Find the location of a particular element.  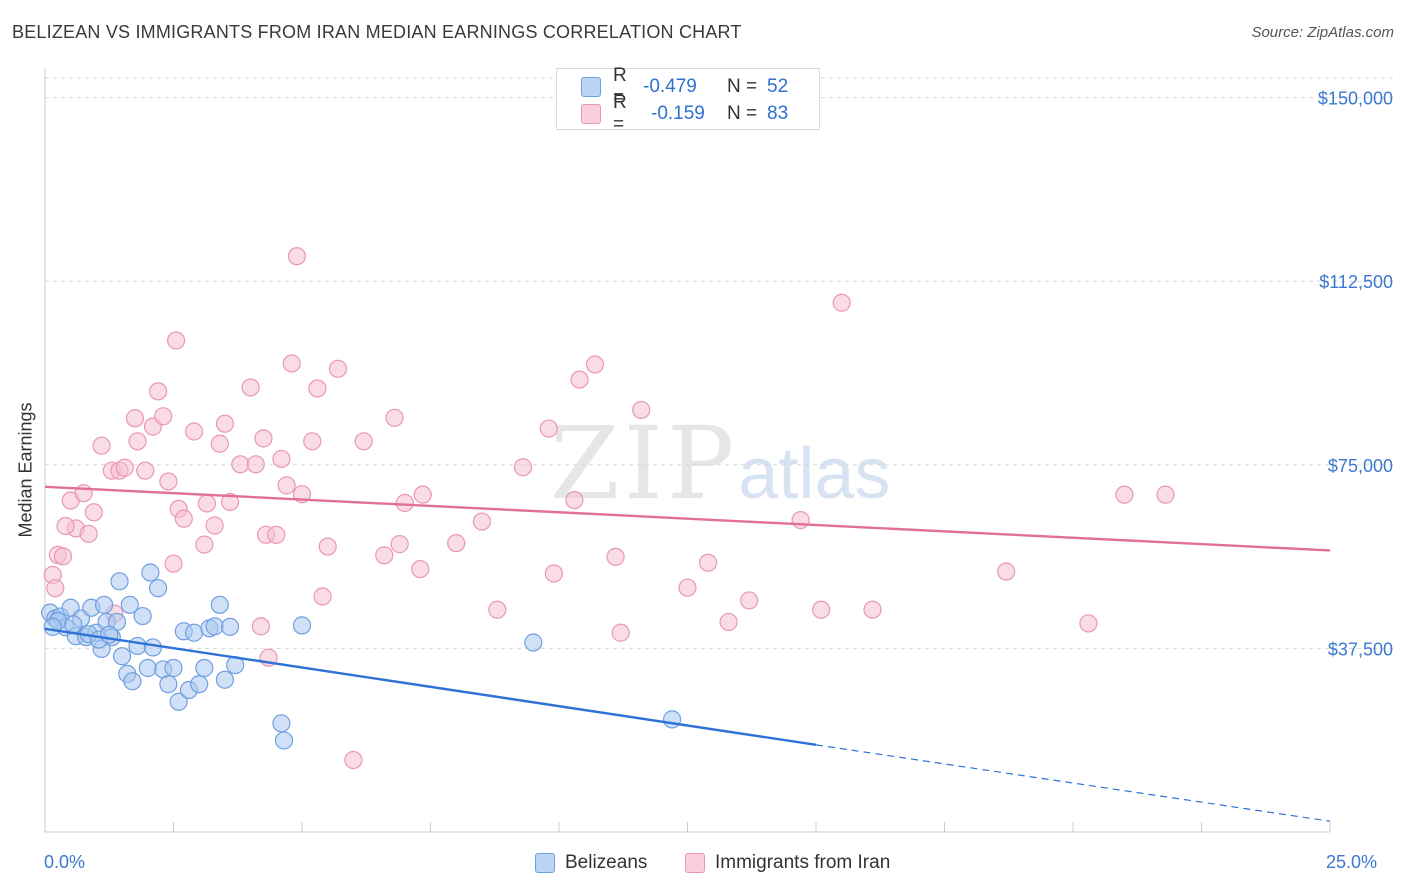

legend-row-iran: R = -0.159 N = 83 is located at coordinates (685, 113).